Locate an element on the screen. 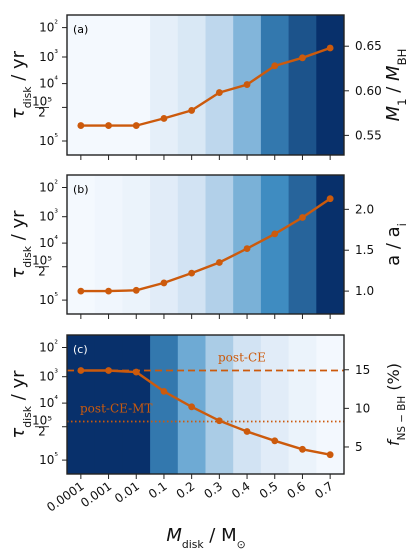  x-tick-label: 0.2 is located at coordinates (186, 490).